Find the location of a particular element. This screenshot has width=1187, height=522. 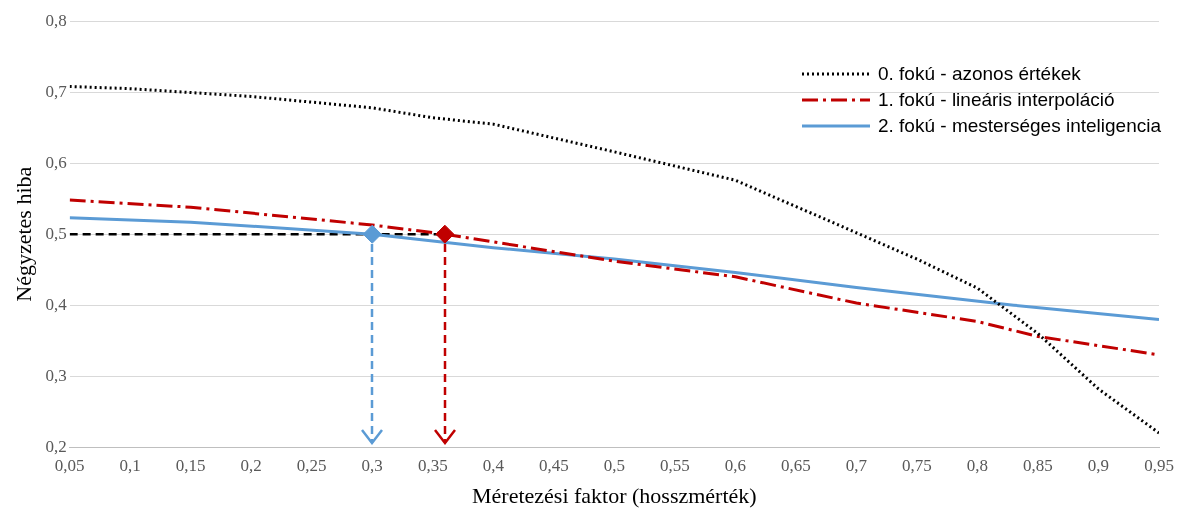

y-tick-label: 0,8 is located at coordinates (56, 20).